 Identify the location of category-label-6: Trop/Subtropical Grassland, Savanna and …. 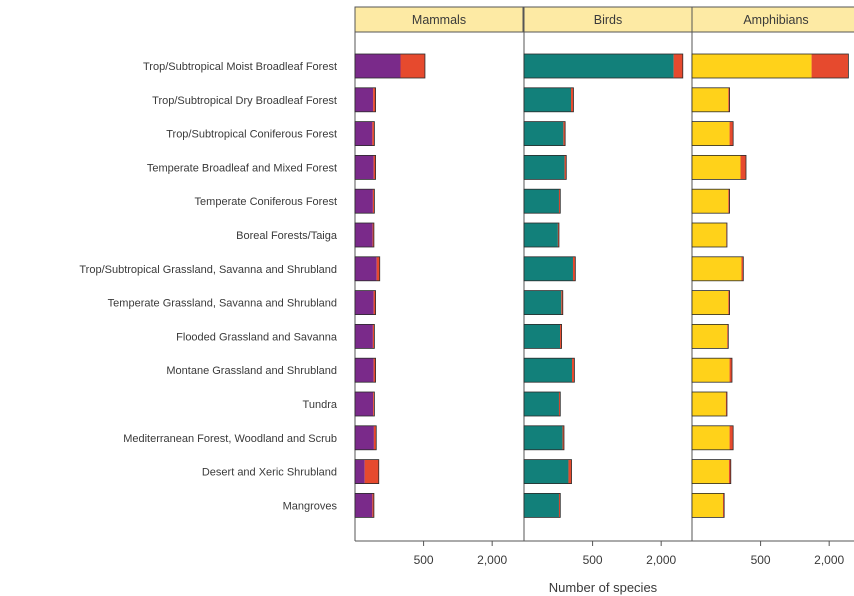
(208, 270).